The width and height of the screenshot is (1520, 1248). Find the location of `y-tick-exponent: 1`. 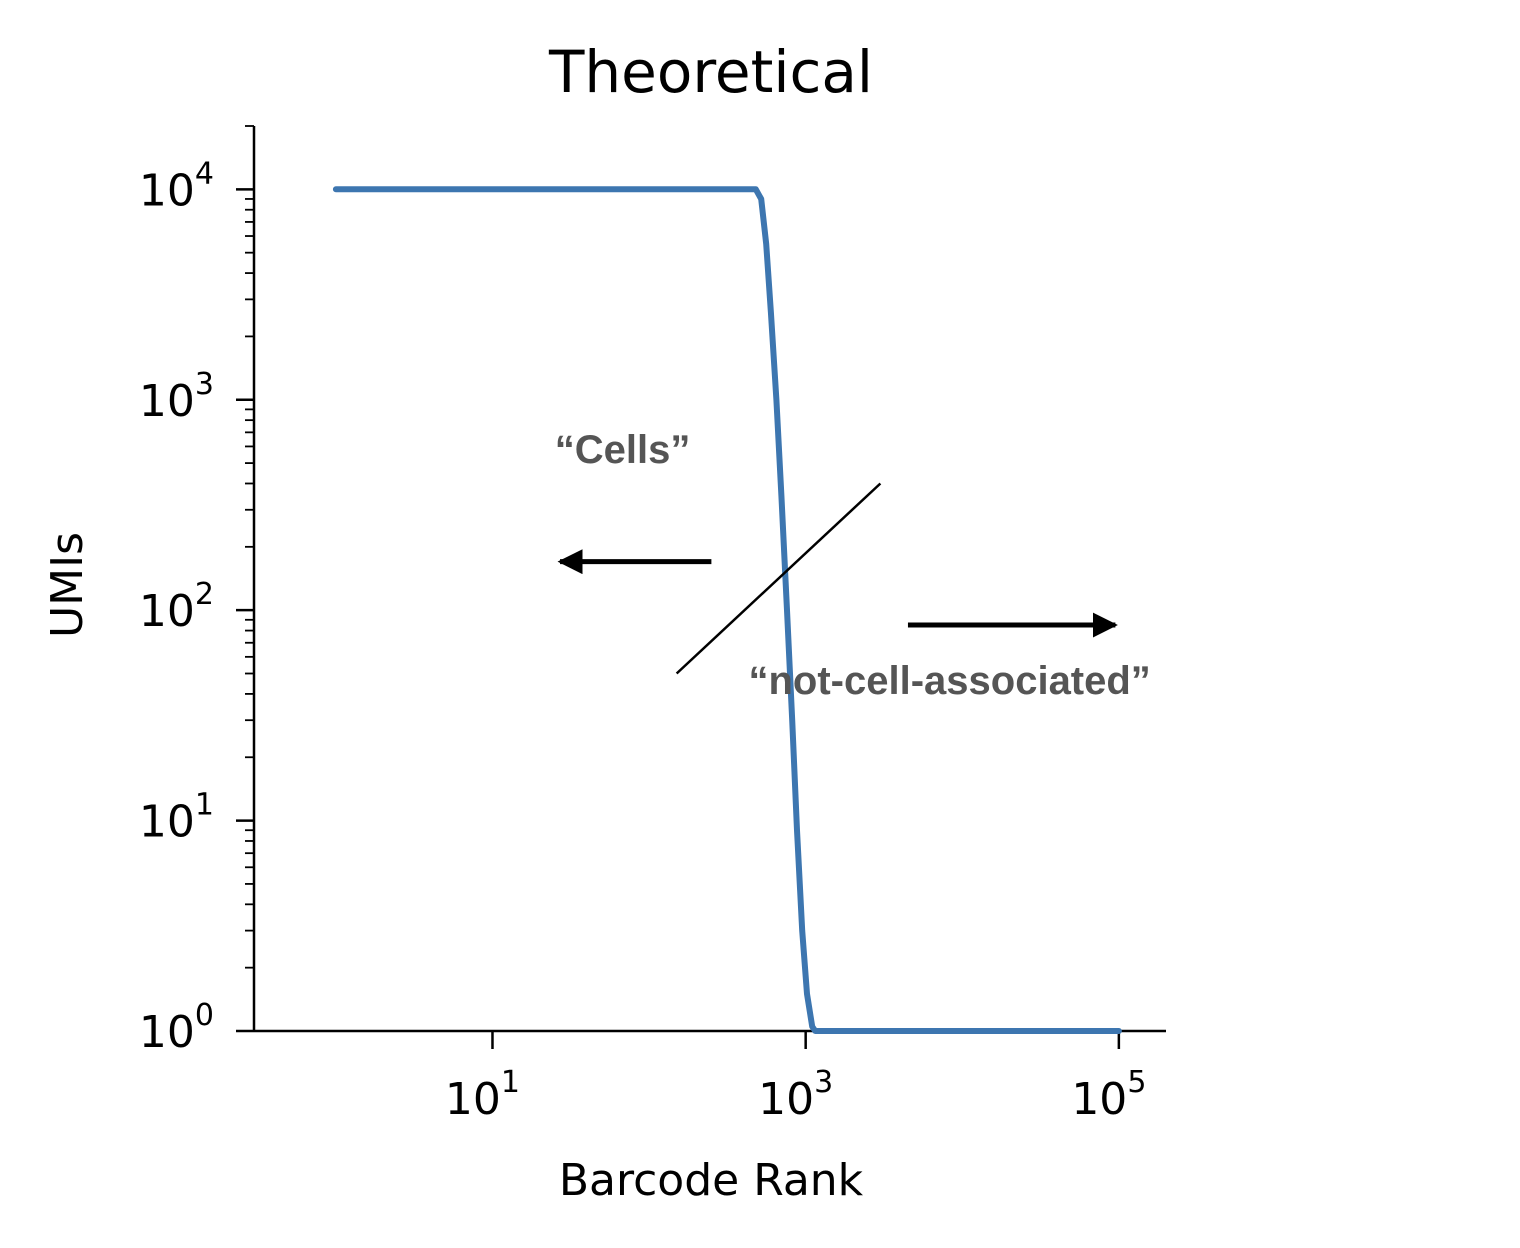

y-tick-exponent: 1 is located at coordinates (204, 805).